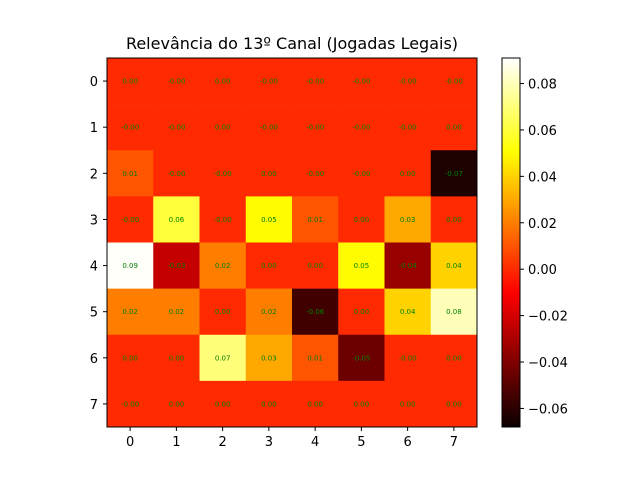 The image size is (640, 480). Describe the element at coordinates (222, 442) in the screenshot. I see `x-tick-label: 2` at that location.